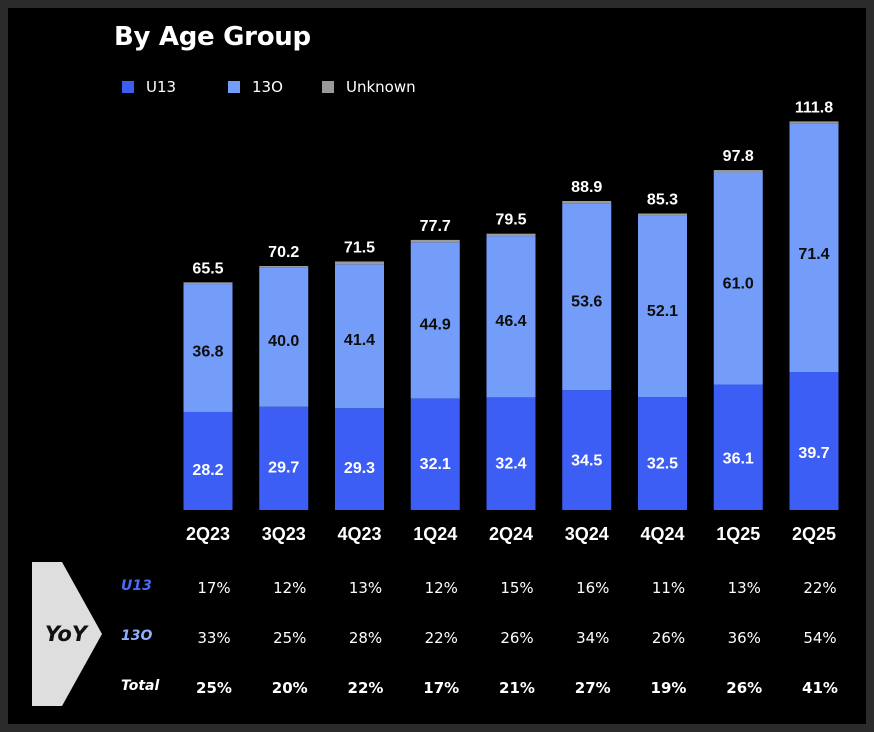 This screenshot has height=732, width=874. What do you see at coordinates (208, 283) in the screenshot?
I see `bar-unknown-2Q23` at bounding box center [208, 283].